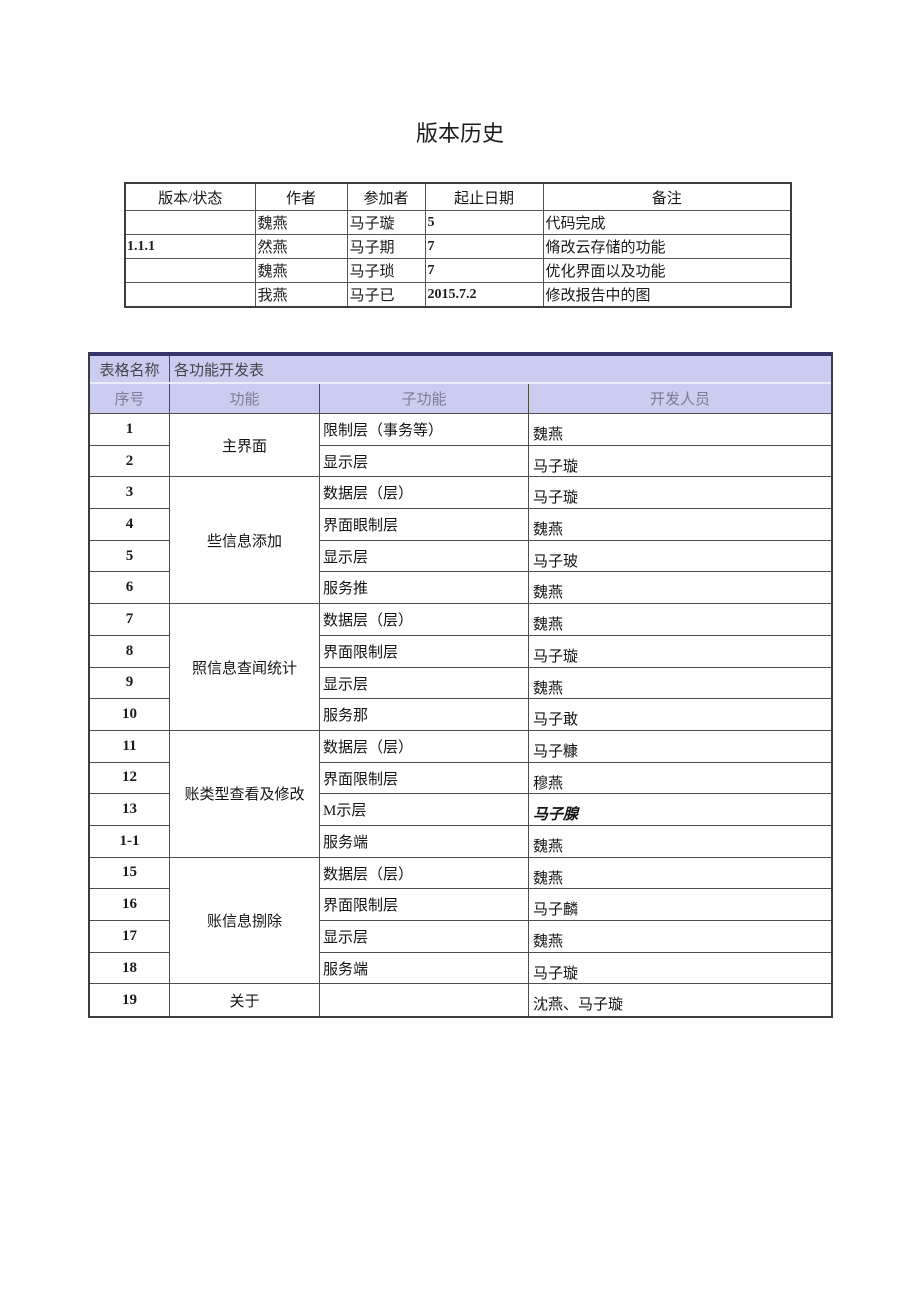  Describe the element at coordinates (130, 683) in the screenshot. I see `row-number-cell: 9` at that location.